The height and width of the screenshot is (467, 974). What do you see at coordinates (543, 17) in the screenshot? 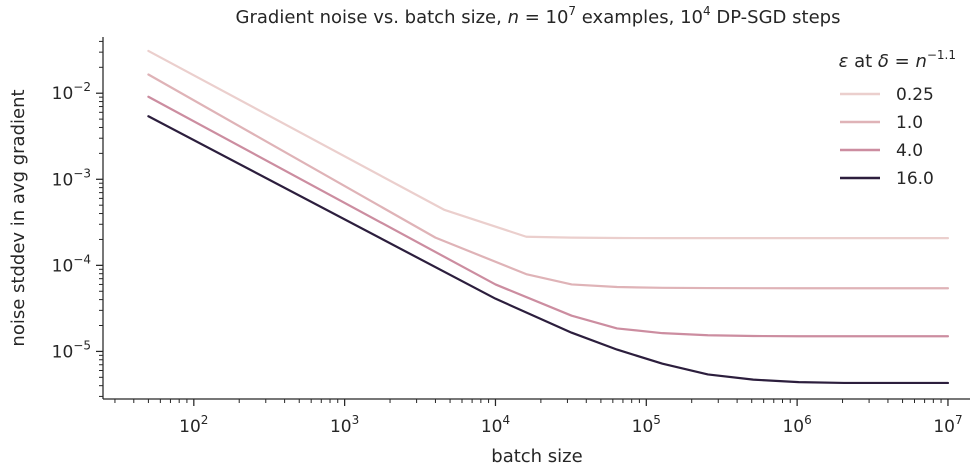
I see `title-text-eq: = 10` at bounding box center [543, 17].